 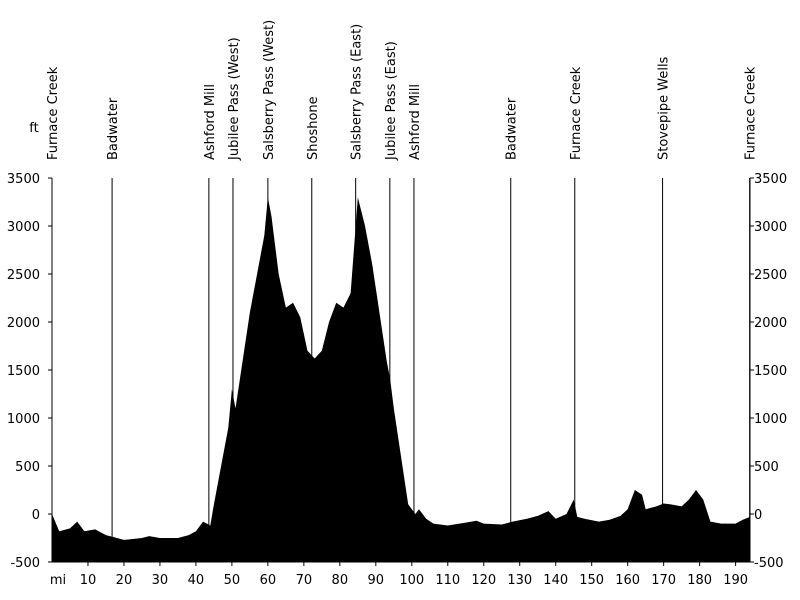 I want to click on x-tick-label: 10, so click(x=88, y=580).